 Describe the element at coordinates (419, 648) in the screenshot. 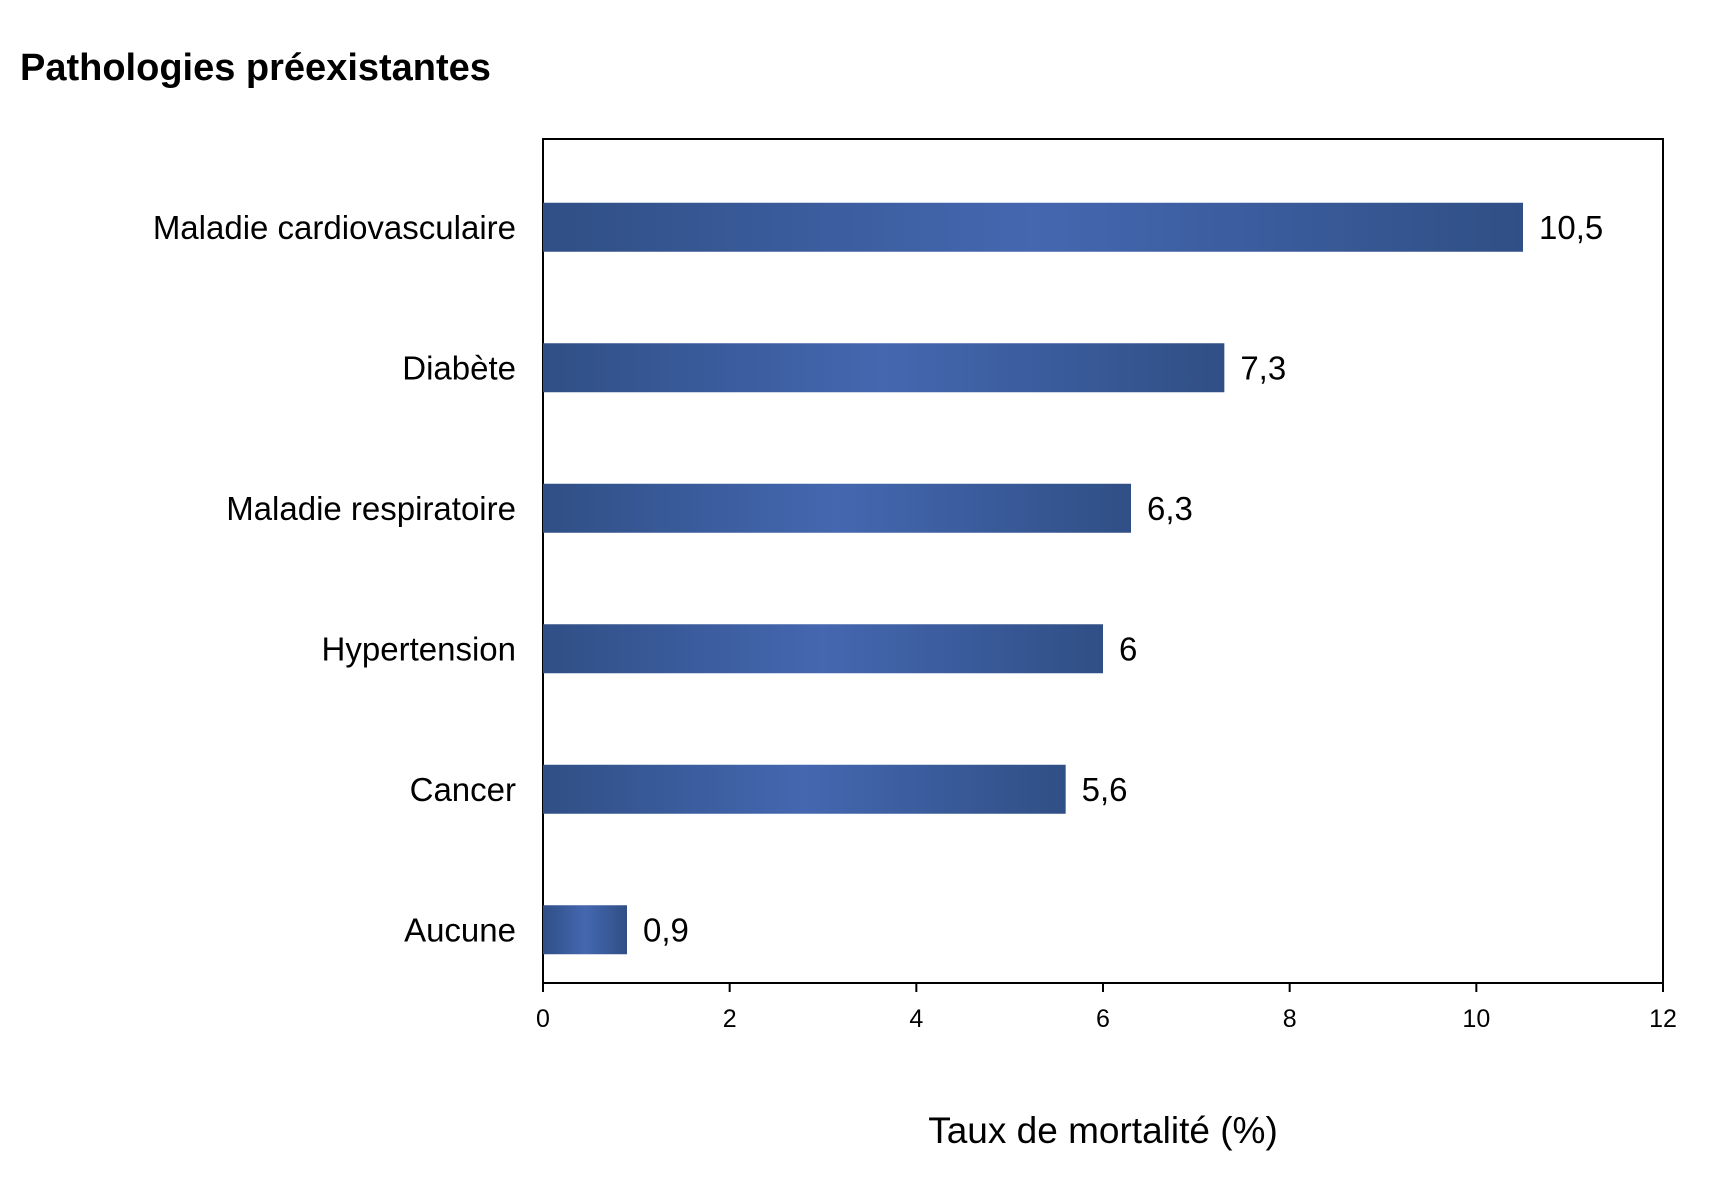

I see `category-label: Hypertension` at that location.